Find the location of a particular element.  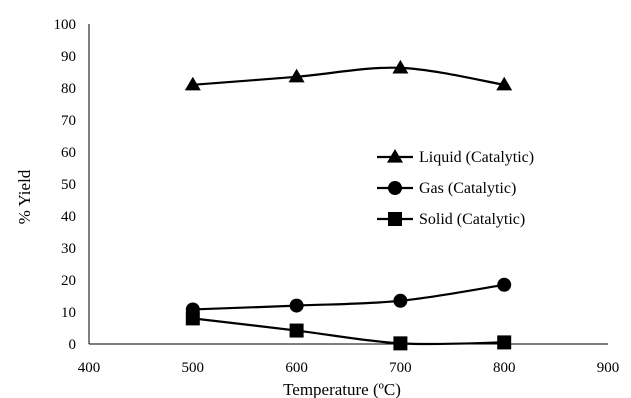

legend-marker-square is located at coordinates (395, 219).